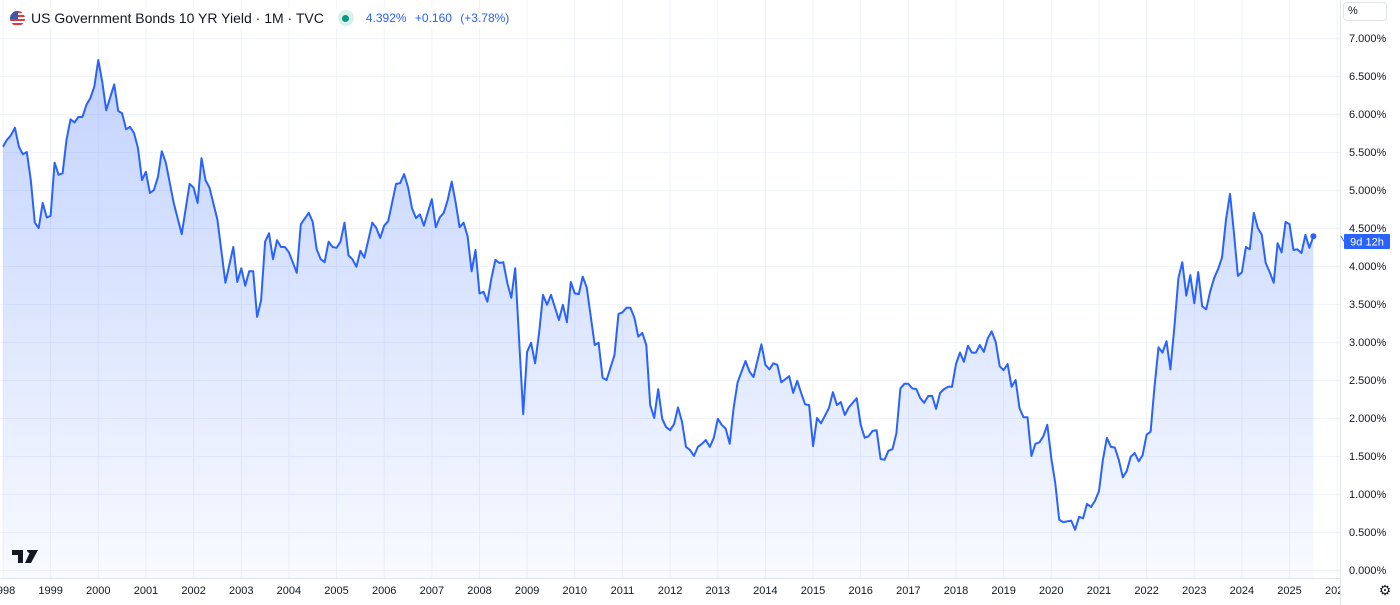 This screenshot has width=1400, height=605. I want to click on x-tick-label: 2011, so click(623, 591).